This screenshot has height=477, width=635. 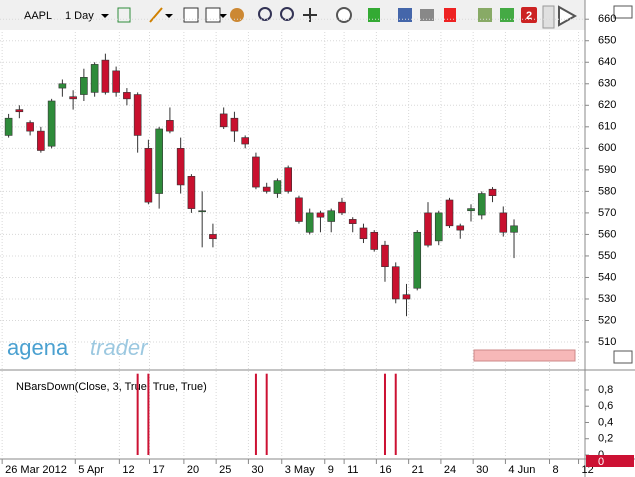 What do you see at coordinates (568, 16) in the screenshot?
I see `play-icon` at bounding box center [568, 16].